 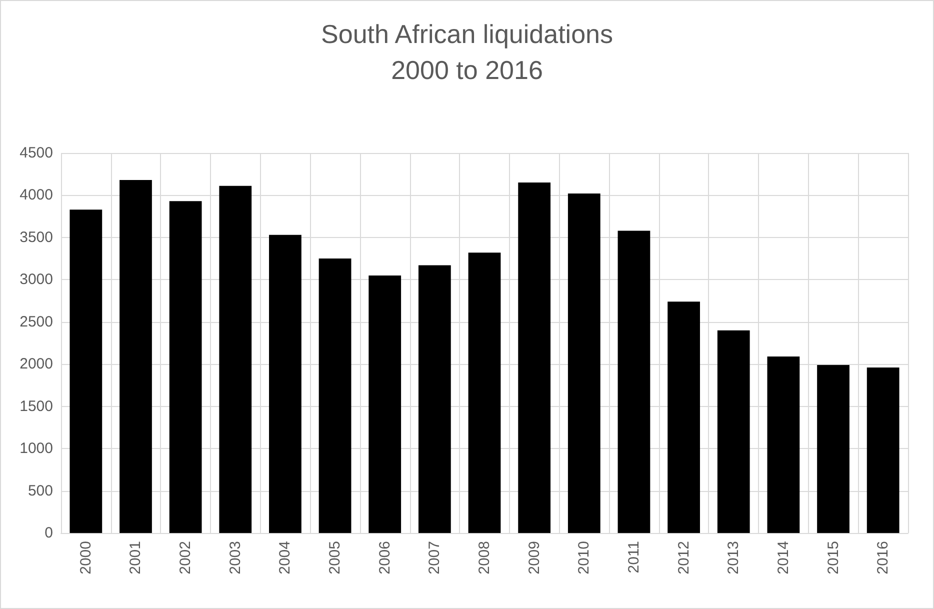 What do you see at coordinates (36, 237) in the screenshot?
I see `y-tick-label: 3500` at bounding box center [36, 237].